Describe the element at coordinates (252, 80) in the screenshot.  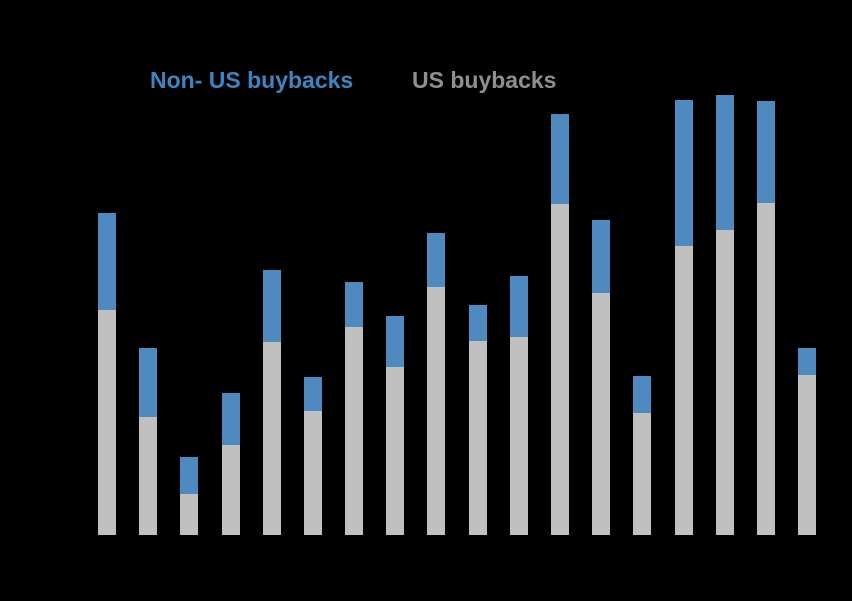
I see `legend-label-non-us-buybacks: Non- US buybacks` at that location.